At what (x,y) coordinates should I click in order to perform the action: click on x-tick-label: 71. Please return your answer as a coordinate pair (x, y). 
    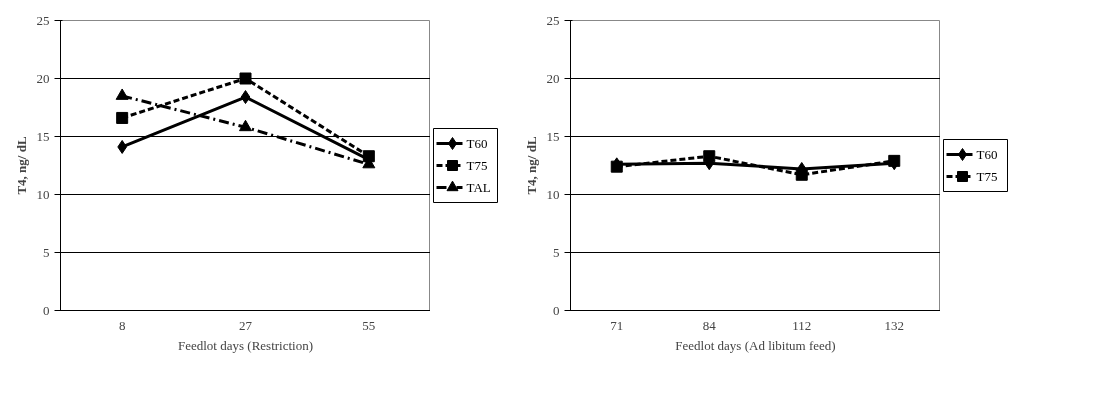
    Looking at the image, I should click on (617, 325).